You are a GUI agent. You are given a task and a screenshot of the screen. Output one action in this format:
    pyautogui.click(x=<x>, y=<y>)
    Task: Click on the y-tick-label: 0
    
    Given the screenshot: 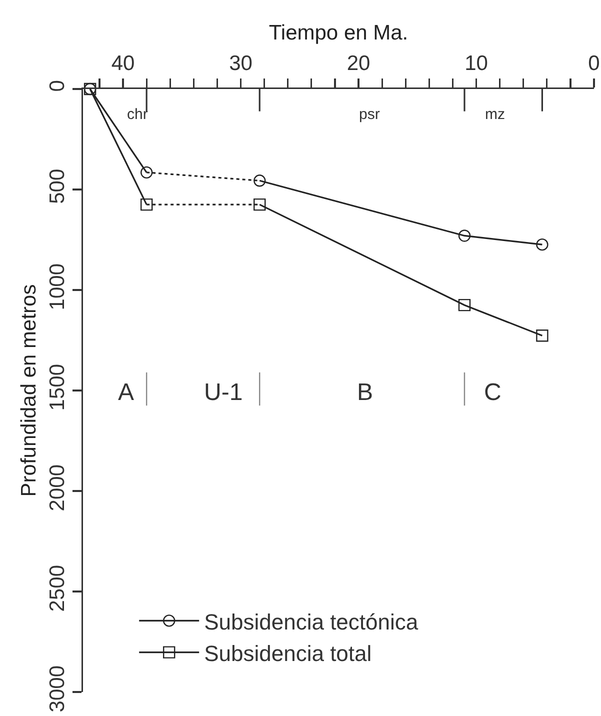 What is the action you would take?
    pyautogui.click(x=57, y=86)
    